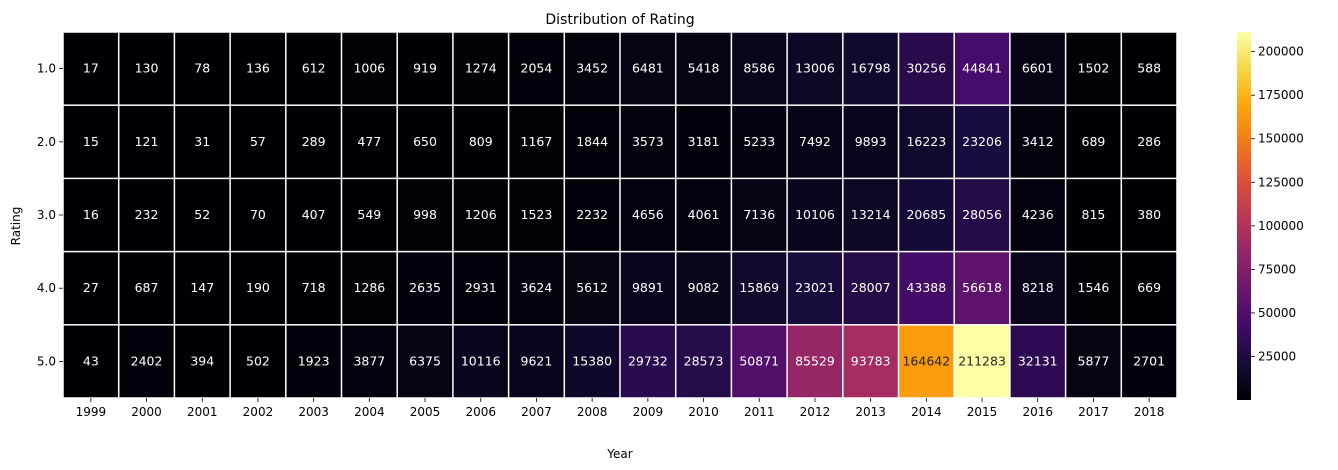  What do you see at coordinates (146, 412) in the screenshot?
I see `x-tick-label: 2000` at bounding box center [146, 412].